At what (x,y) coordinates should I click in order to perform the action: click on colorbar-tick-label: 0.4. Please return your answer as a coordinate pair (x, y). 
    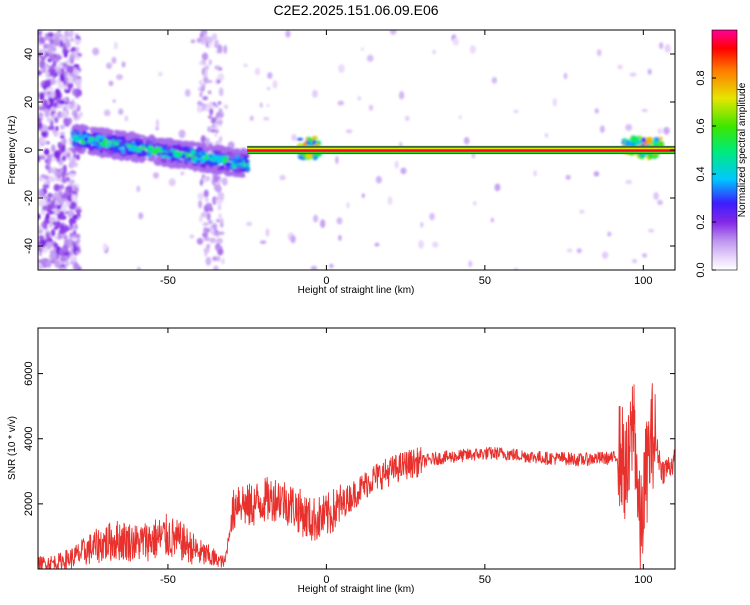
    Looking at the image, I should click on (701, 173).